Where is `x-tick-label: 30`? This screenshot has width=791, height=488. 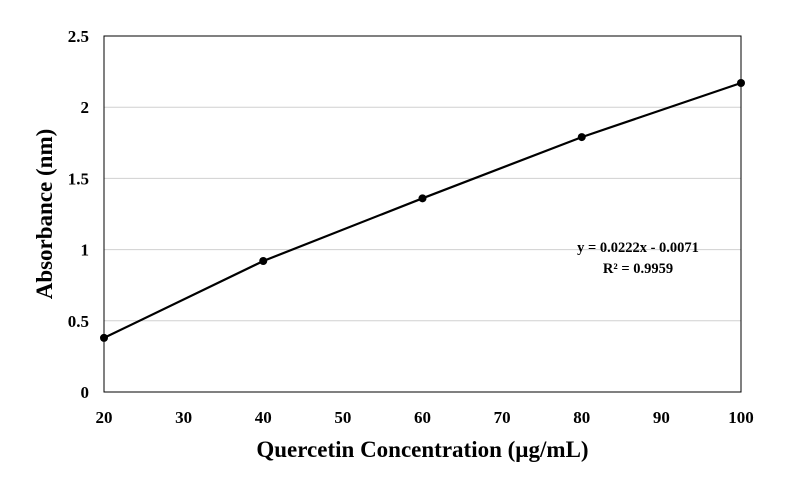
x-tick-label: 30 is located at coordinates (183, 417).